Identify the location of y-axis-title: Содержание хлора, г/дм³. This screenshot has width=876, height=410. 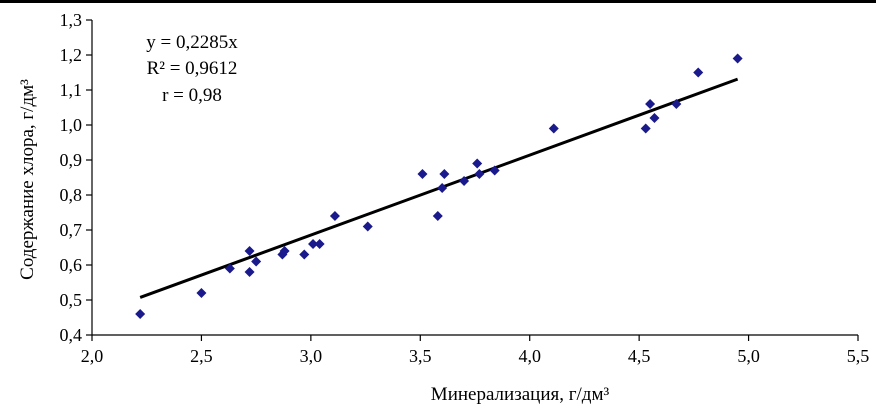
(27, 179).